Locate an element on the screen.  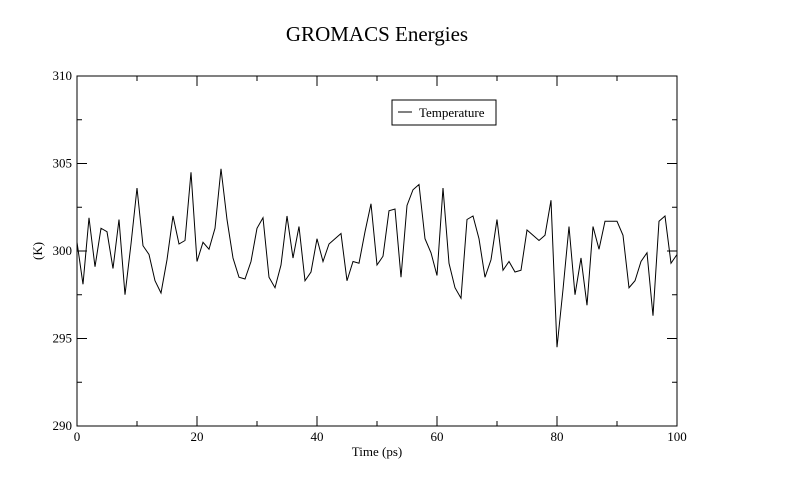
y-tick-label: 295 is located at coordinates (63, 338).